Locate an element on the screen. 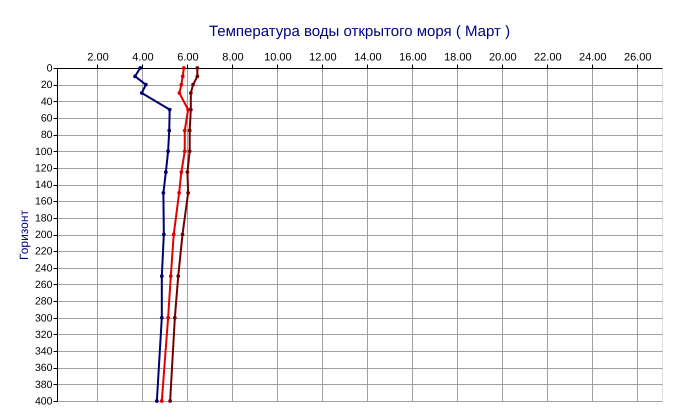  x-tick-label: 10.00 is located at coordinates (278, 58).